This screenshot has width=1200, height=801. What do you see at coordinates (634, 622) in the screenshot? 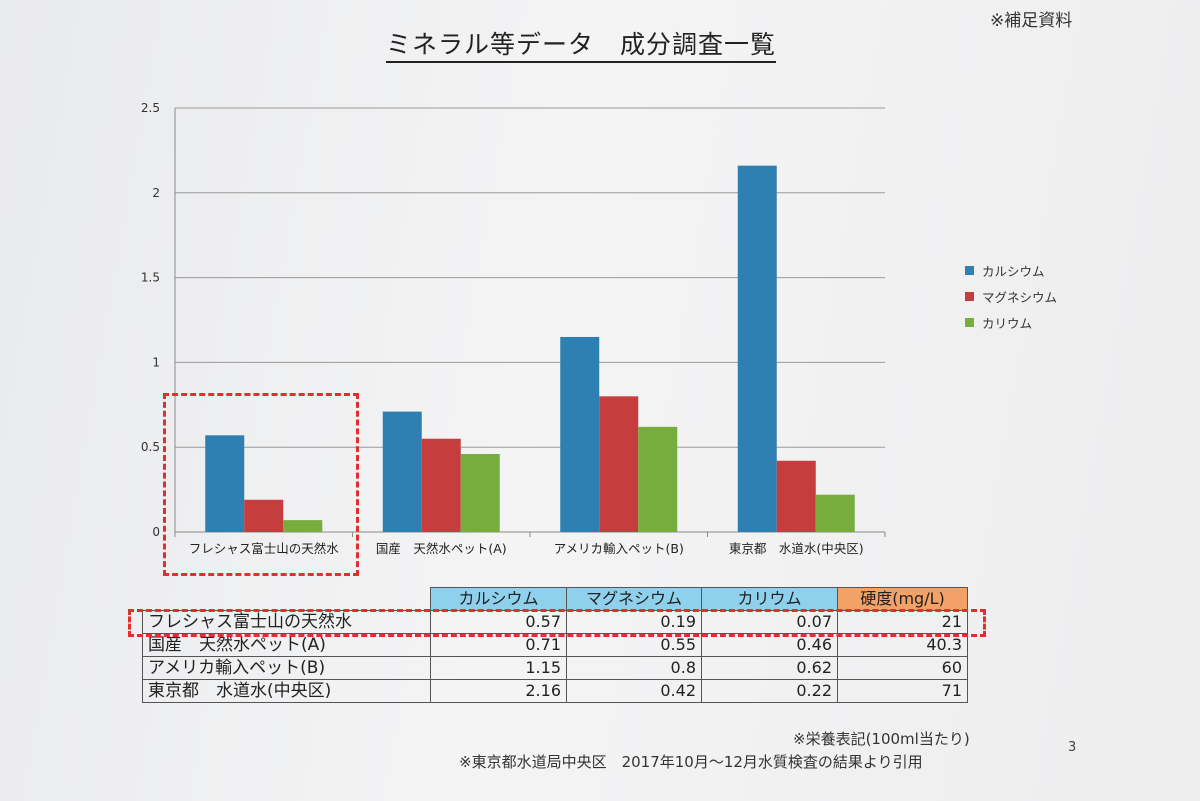
I see `cell-magnesium: 0.19` at bounding box center [634, 622].